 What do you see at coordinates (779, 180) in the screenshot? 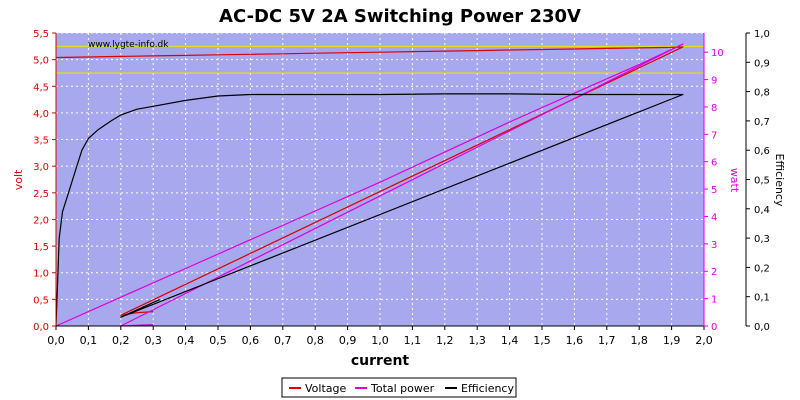
I see `y-axis-label-right2: Efficiency` at bounding box center [779, 180].